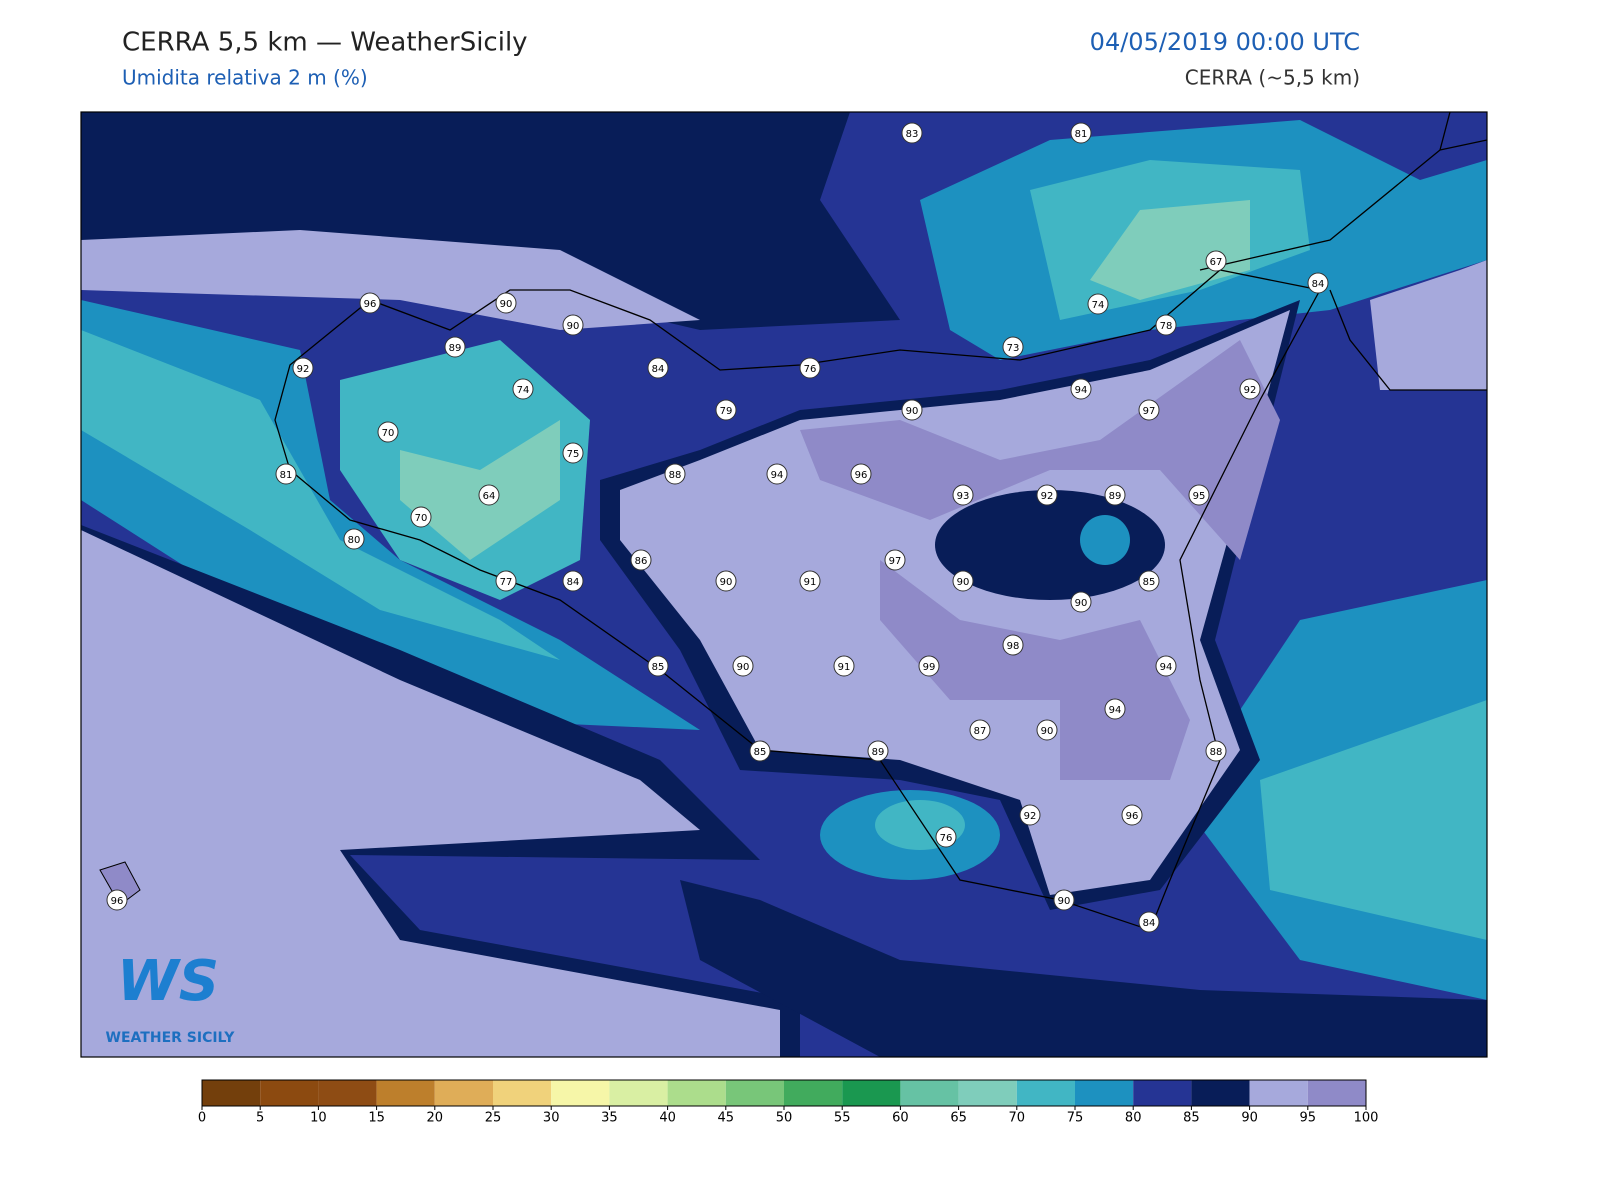 This screenshot has height=1204, width=1600. Describe the element at coordinates (489, 496) in the screenshot. I see `station-value: 64` at that location.